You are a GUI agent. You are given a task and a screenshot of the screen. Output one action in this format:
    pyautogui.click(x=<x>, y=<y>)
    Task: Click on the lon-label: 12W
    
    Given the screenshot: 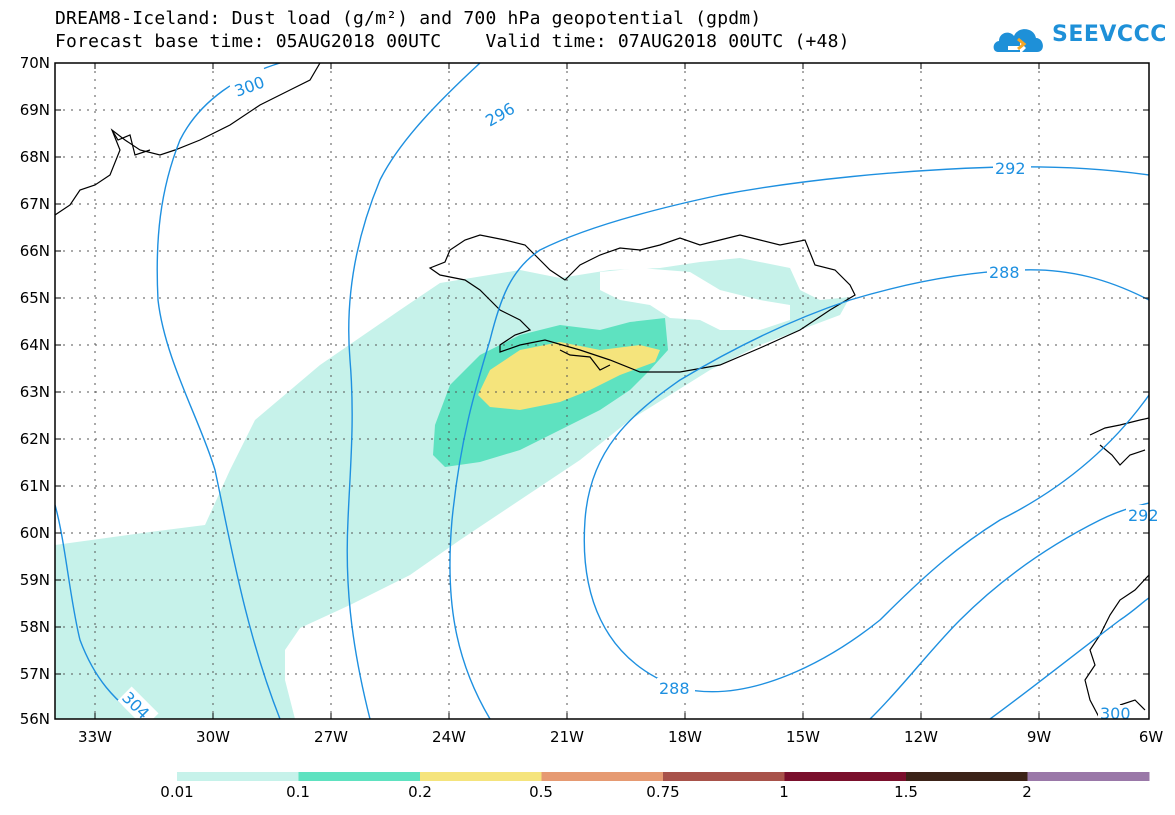 What is the action you would take?
    pyautogui.click(x=921, y=737)
    